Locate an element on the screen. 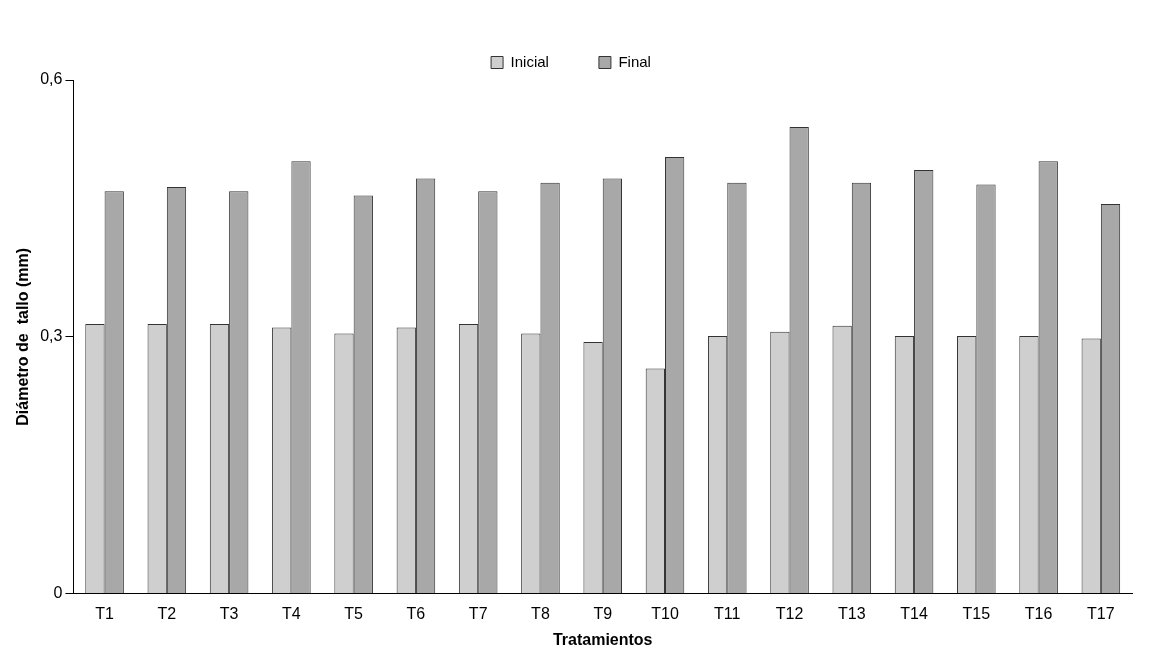  x-tick-label: T16 is located at coordinates (1038, 613).